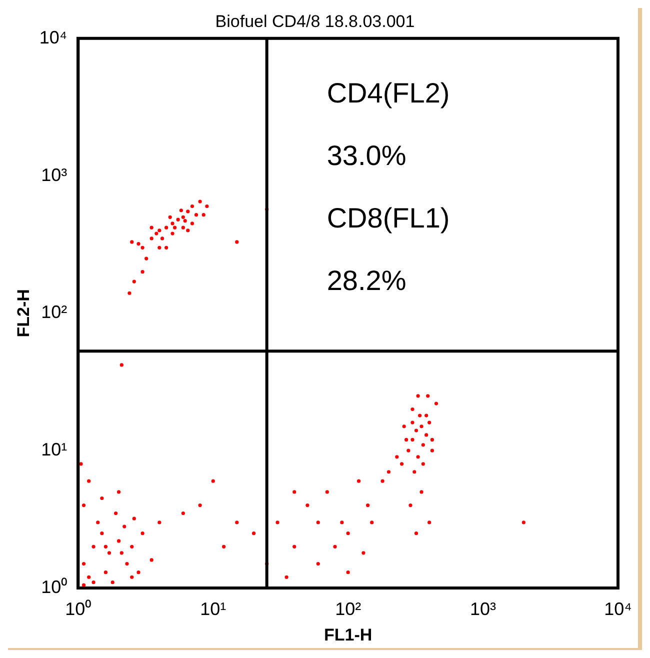  What do you see at coordinates (348, 608) in the screenshot?
I see `x-tick-label: 10²` at bounding box center [348, 608].